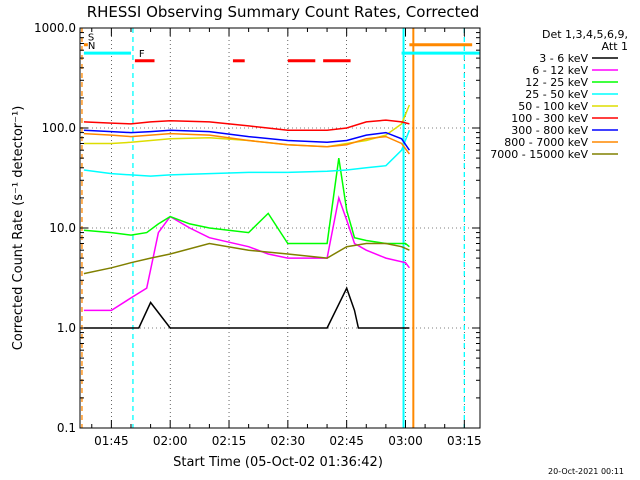 The image size is (640, 480). Describe the element at coordinates (59, 128) in the screenshot. I see `y-tick-label: 100.0` at that location.